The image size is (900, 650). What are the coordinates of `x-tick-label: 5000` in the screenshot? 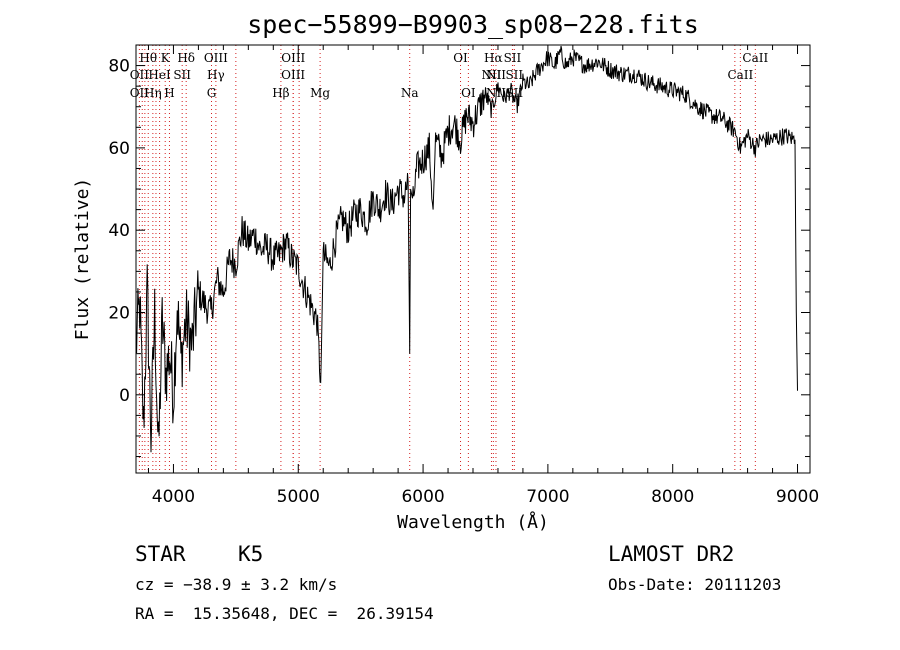 It's located at (298, 497).